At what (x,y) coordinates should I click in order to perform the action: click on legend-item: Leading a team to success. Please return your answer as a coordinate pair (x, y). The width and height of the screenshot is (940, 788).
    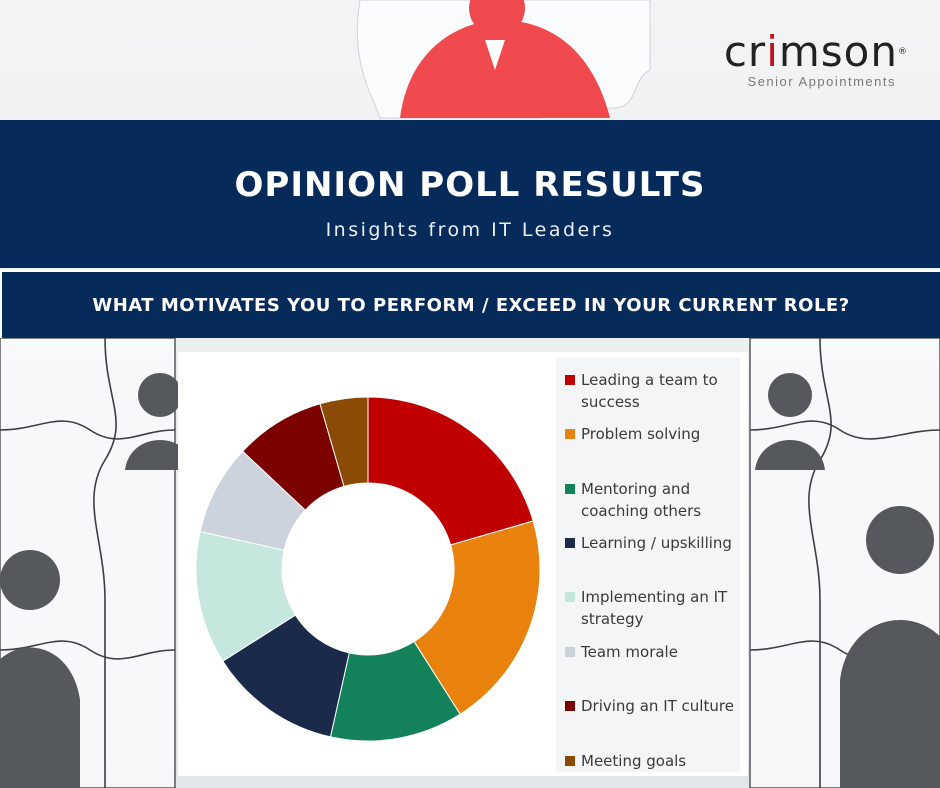
    Looking at the image, I should click on (653, 391).